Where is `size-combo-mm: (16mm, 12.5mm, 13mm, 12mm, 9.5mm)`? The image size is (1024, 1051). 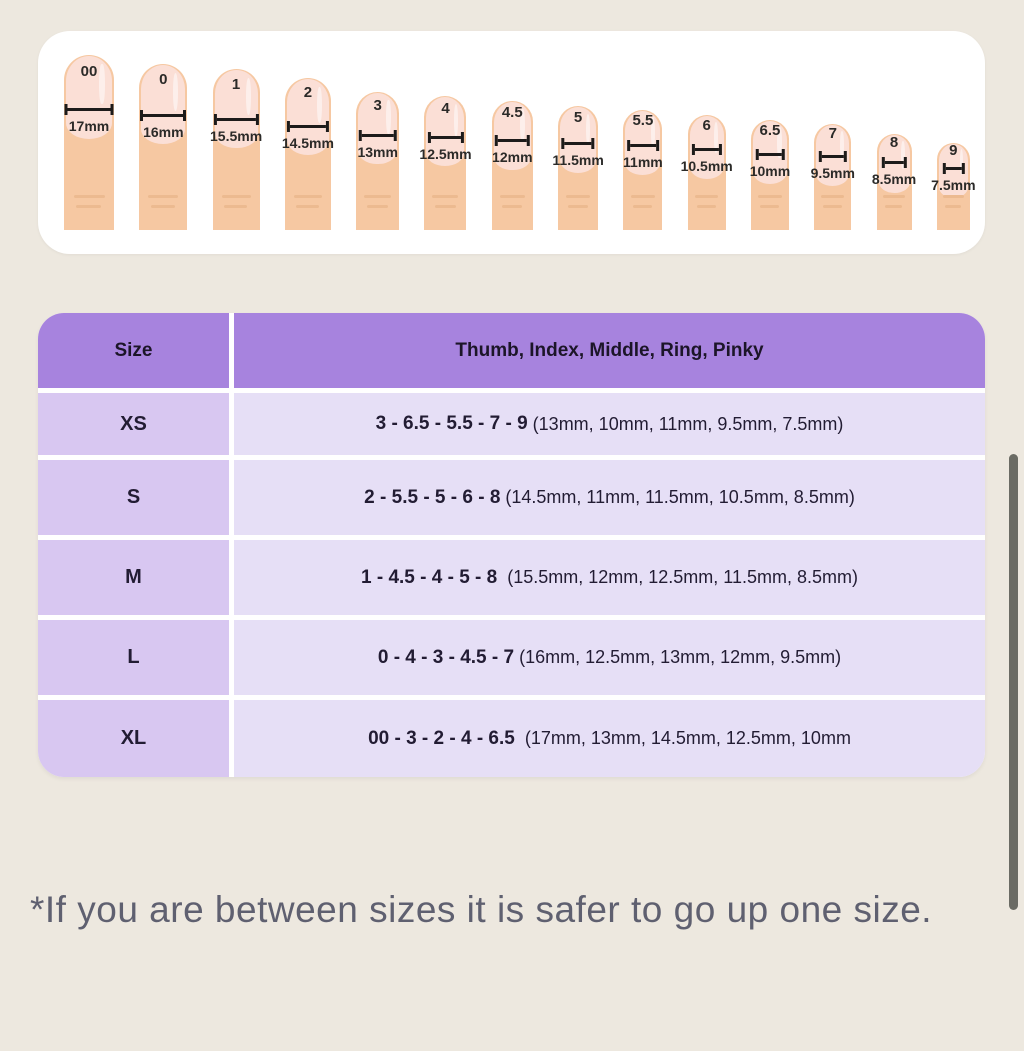 size-combo-mm: (16mm, 12.5mm, 13mm, 12mm, 9.5mm) is located at coordinates (678, 657).